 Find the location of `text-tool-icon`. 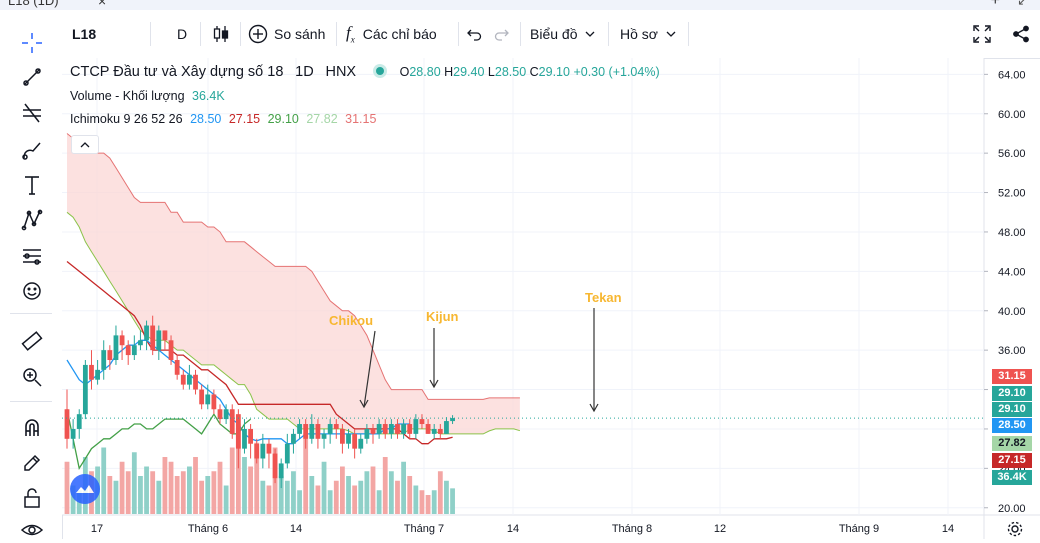

text-tool-icon is located at coordinates (32, 185).